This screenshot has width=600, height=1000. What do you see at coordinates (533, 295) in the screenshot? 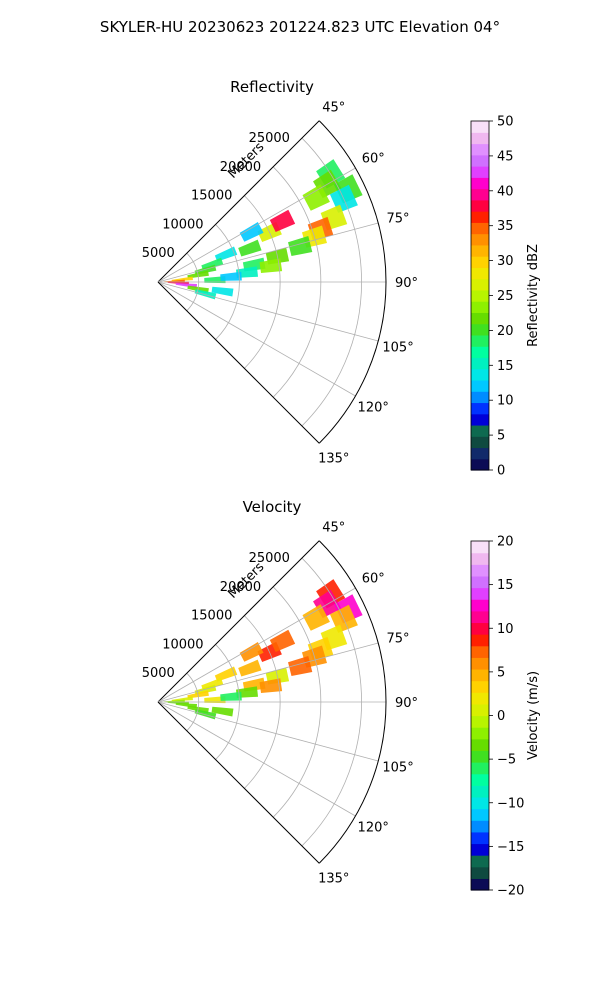
I see `colorbar-label: Reflectivity dBZ` at bounding box center [533, 295].